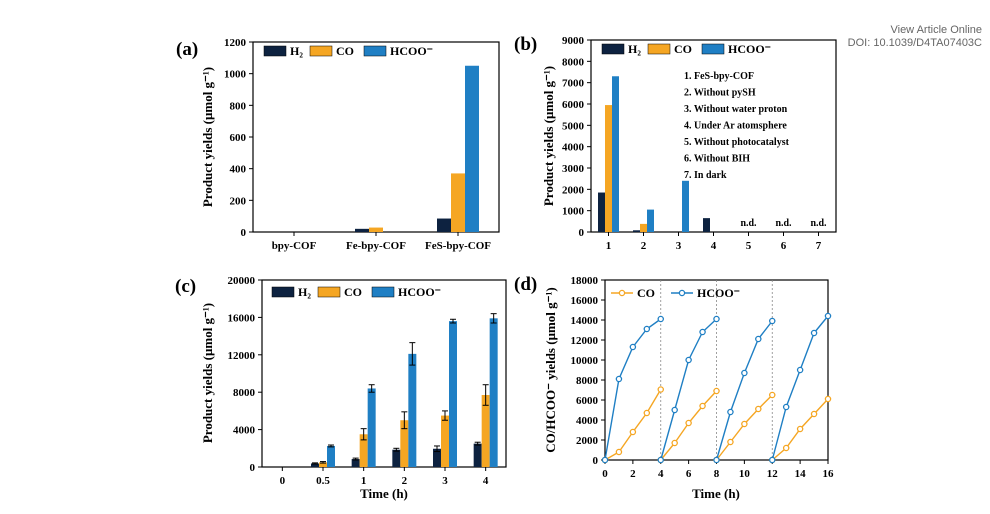 Image resolution: width=990 pixels, height=514 pixels. Describe the element at coordinates (244, 393) in the screenshot. I see `panel-c-ytick-label: 8000` at that location.